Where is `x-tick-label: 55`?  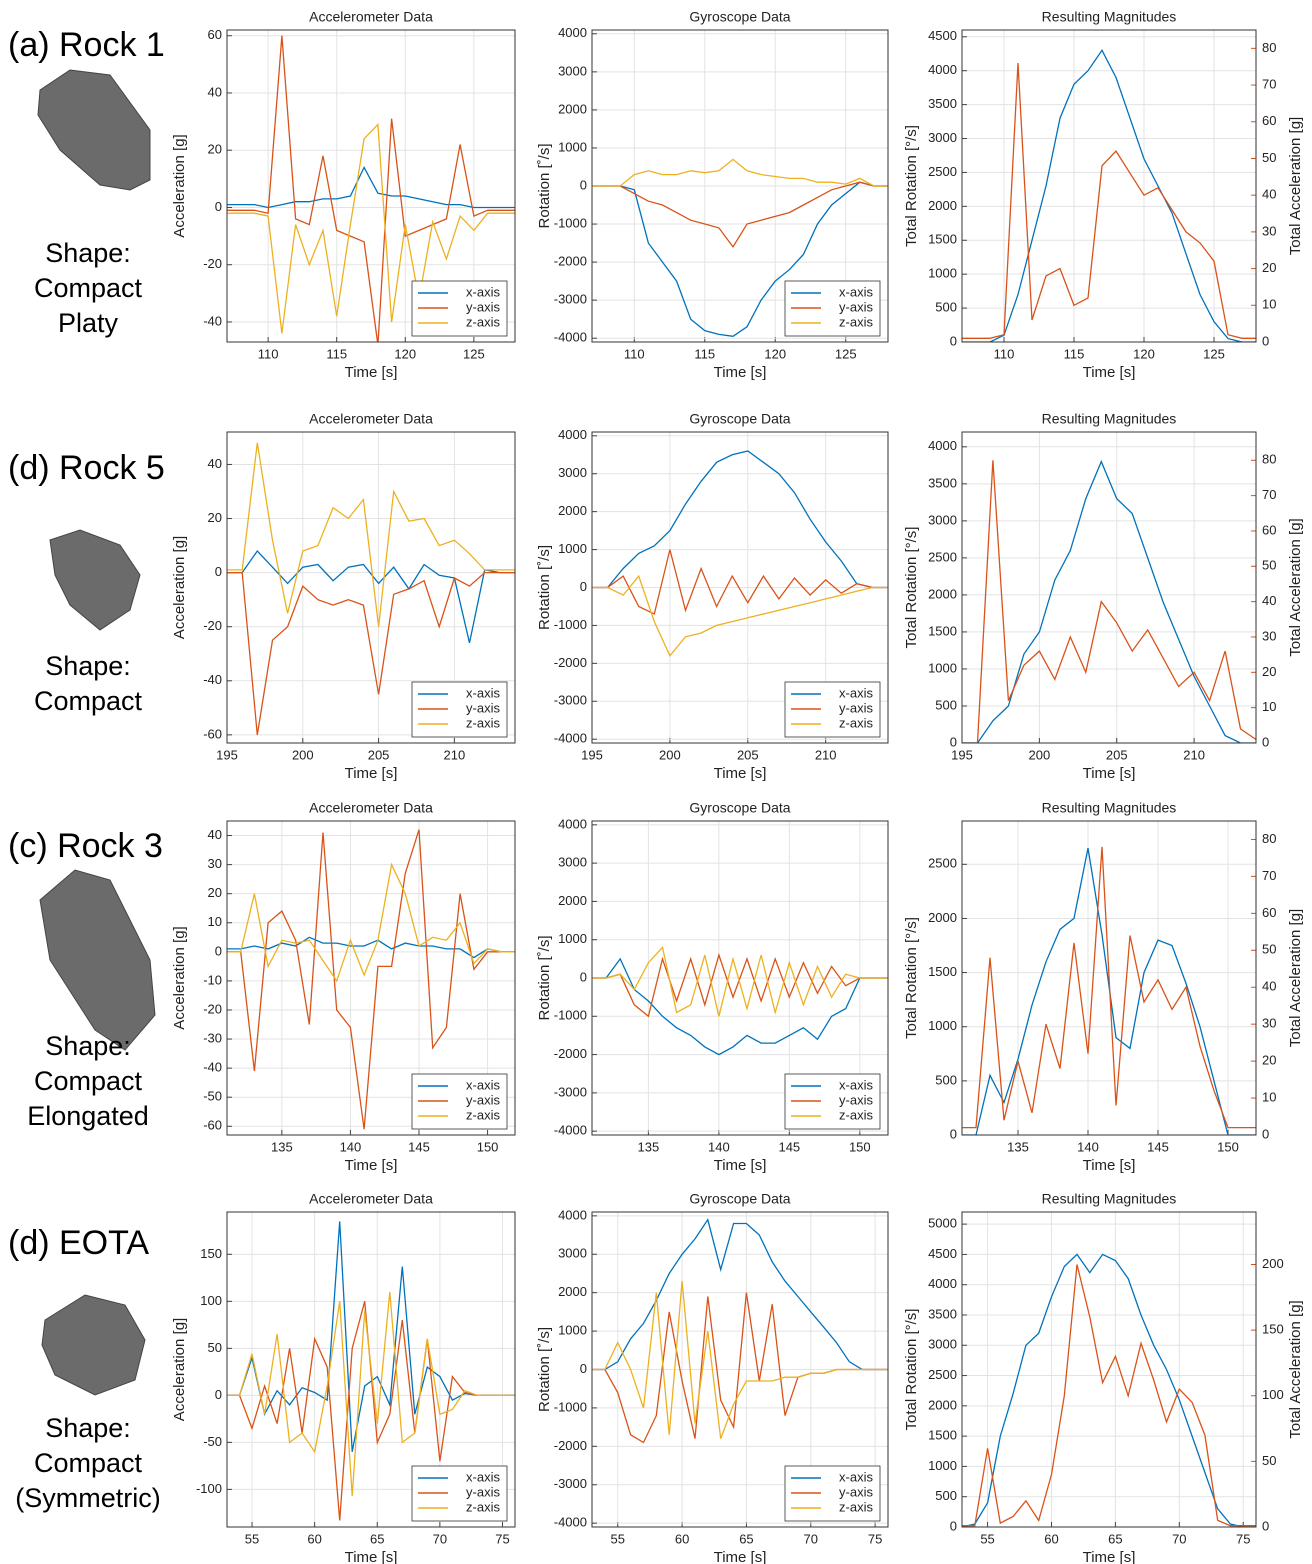
x-tick-label: 55 is located at coordinates (252, 1538).